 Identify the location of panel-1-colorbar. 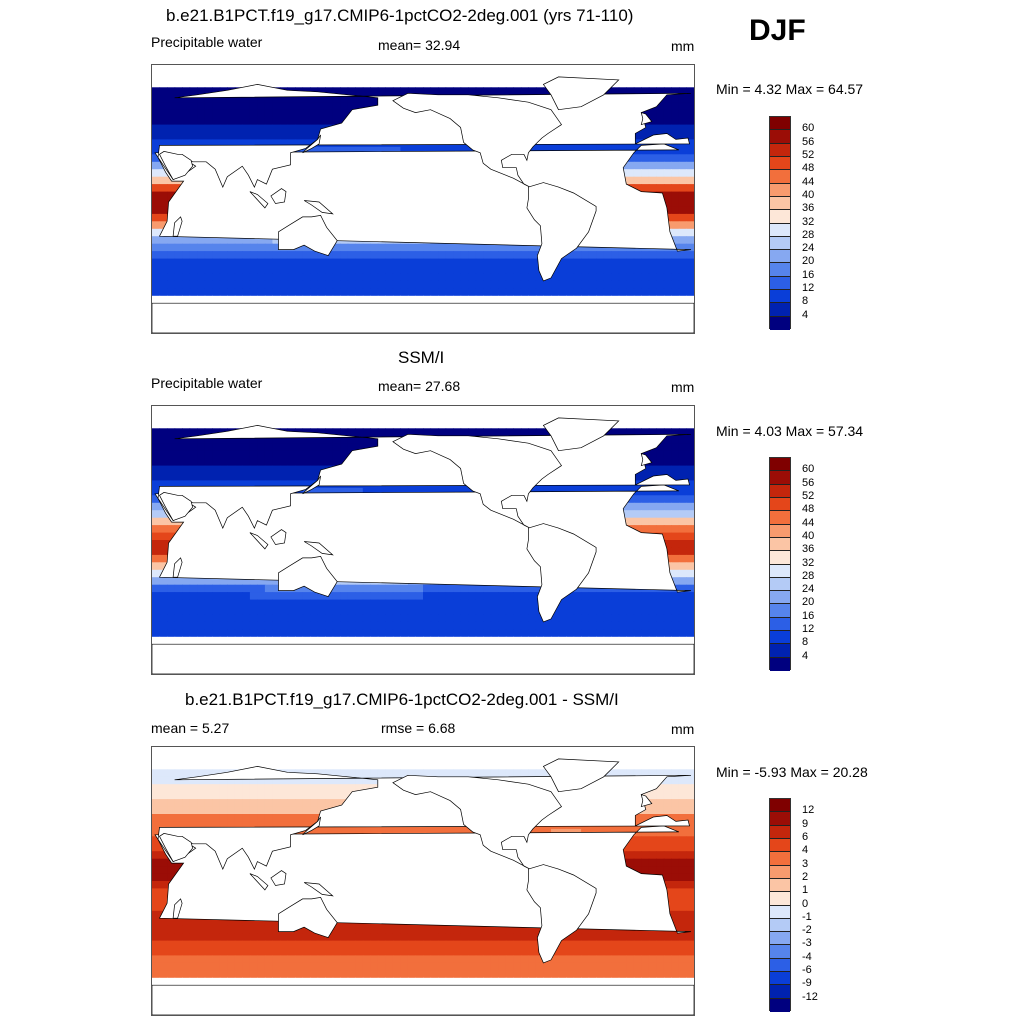
(780, 223).